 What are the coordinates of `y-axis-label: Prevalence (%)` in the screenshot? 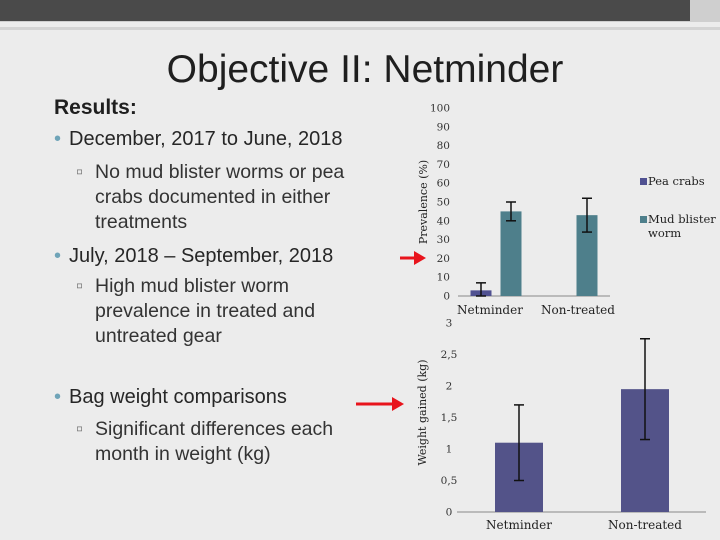 It's located at (423, 202).